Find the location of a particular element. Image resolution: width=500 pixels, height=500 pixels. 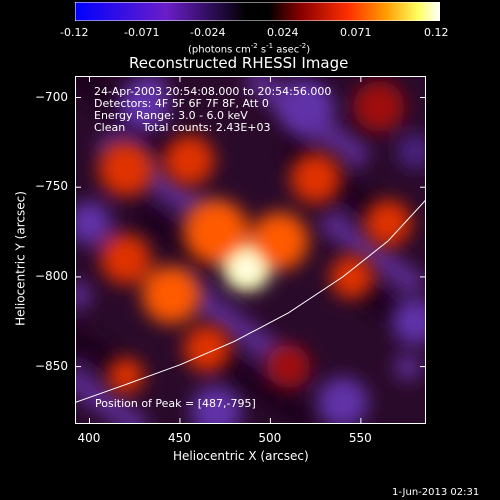

y-tick-label: −800 is located at coordinates (51, 275).